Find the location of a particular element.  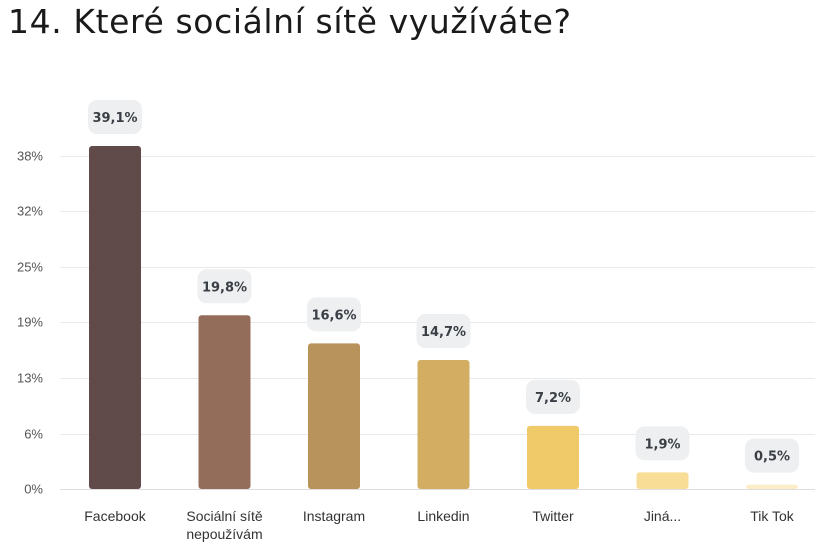

data-label: 16,6% is located at coordinates (333, 315).